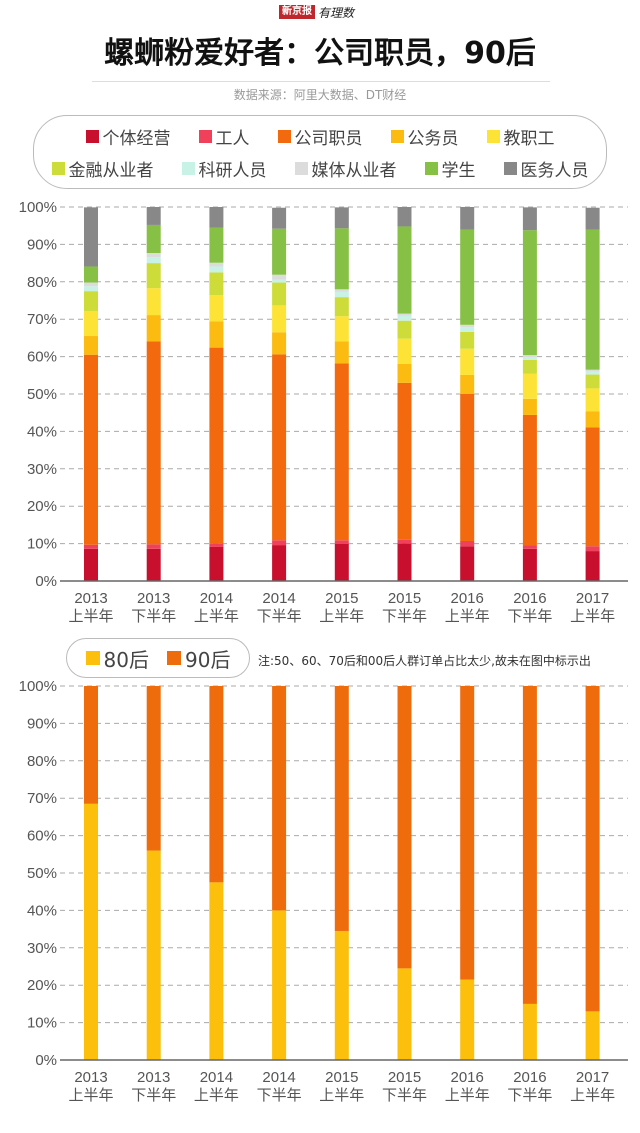 Image resolution: width=640 pixels, height=1133 pixels. I want to click on legend-label: 公务员, so click(433, 139).